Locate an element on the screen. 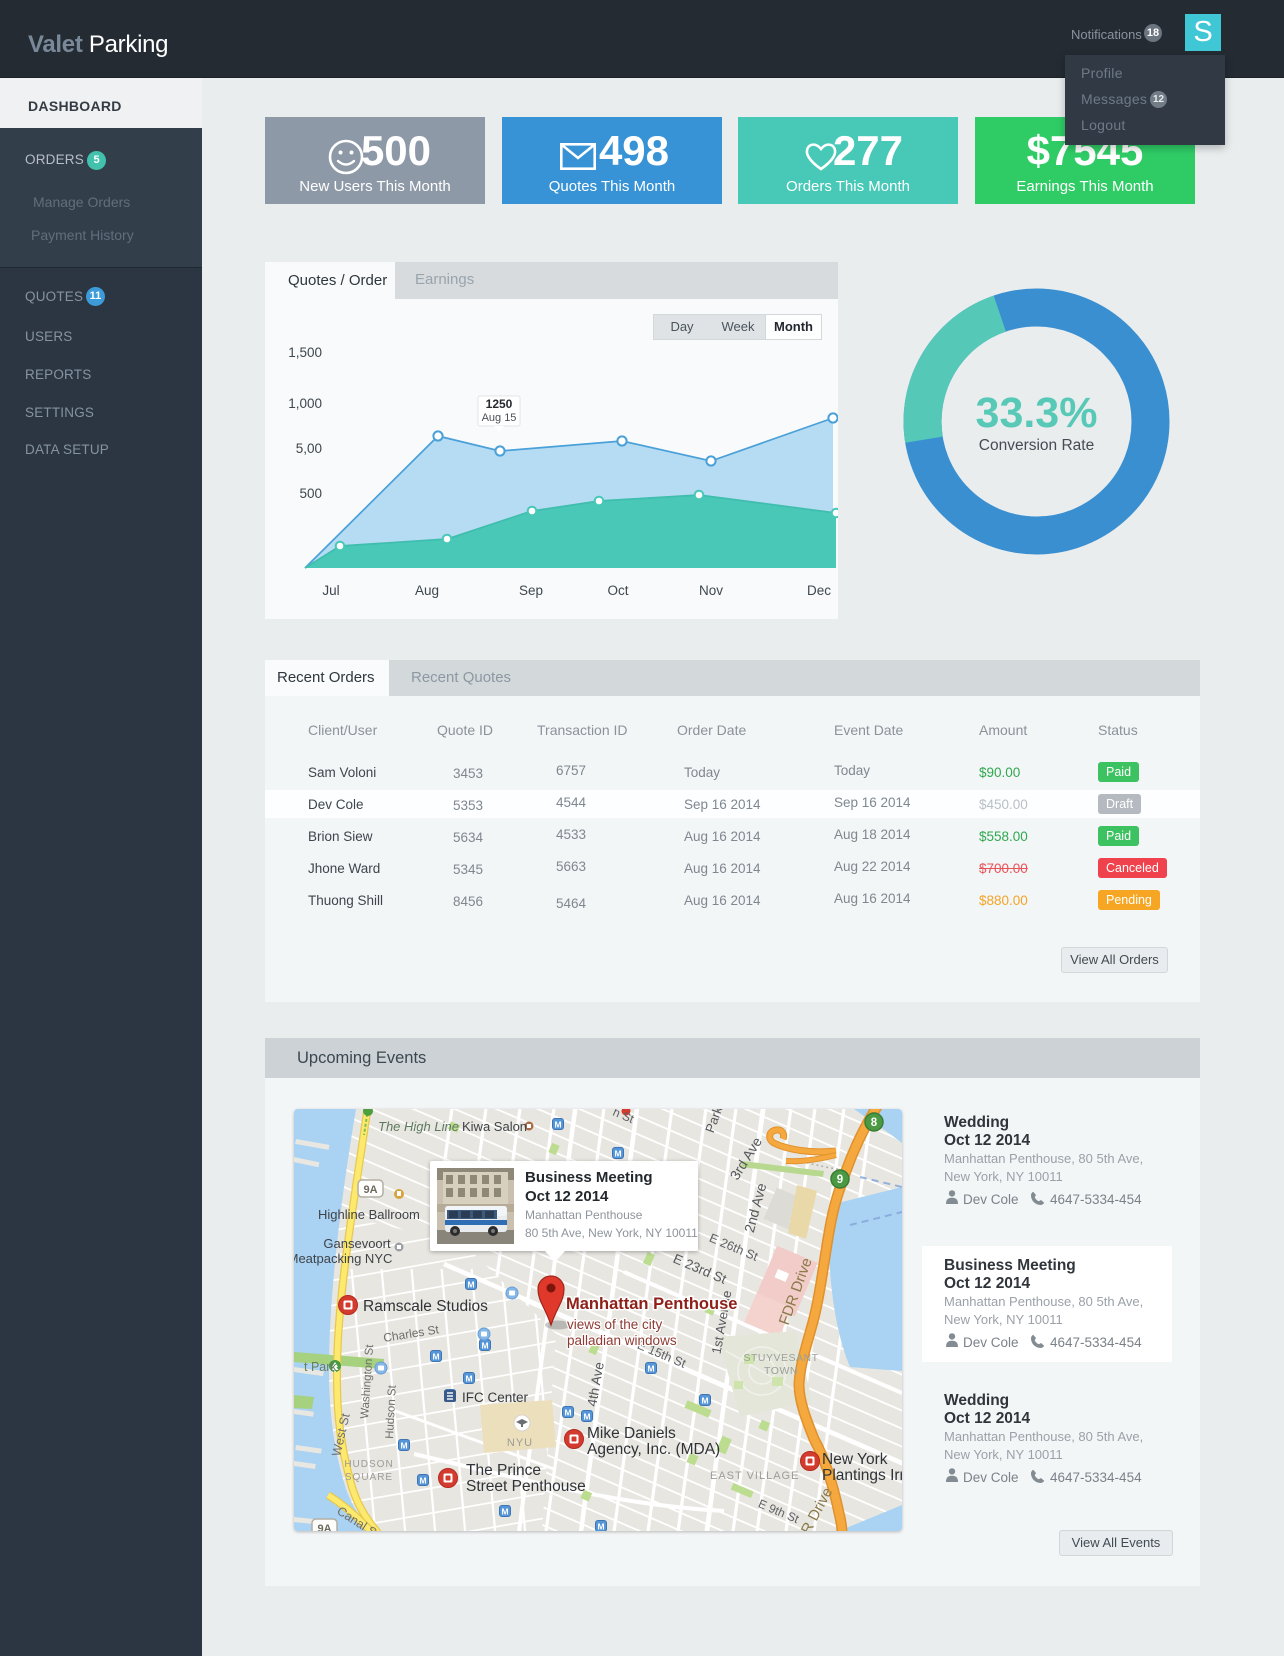 The width and height of the screenshot is (1284, 1656). svg-text: Plantings Irr is located at coordinates (862, 1475).